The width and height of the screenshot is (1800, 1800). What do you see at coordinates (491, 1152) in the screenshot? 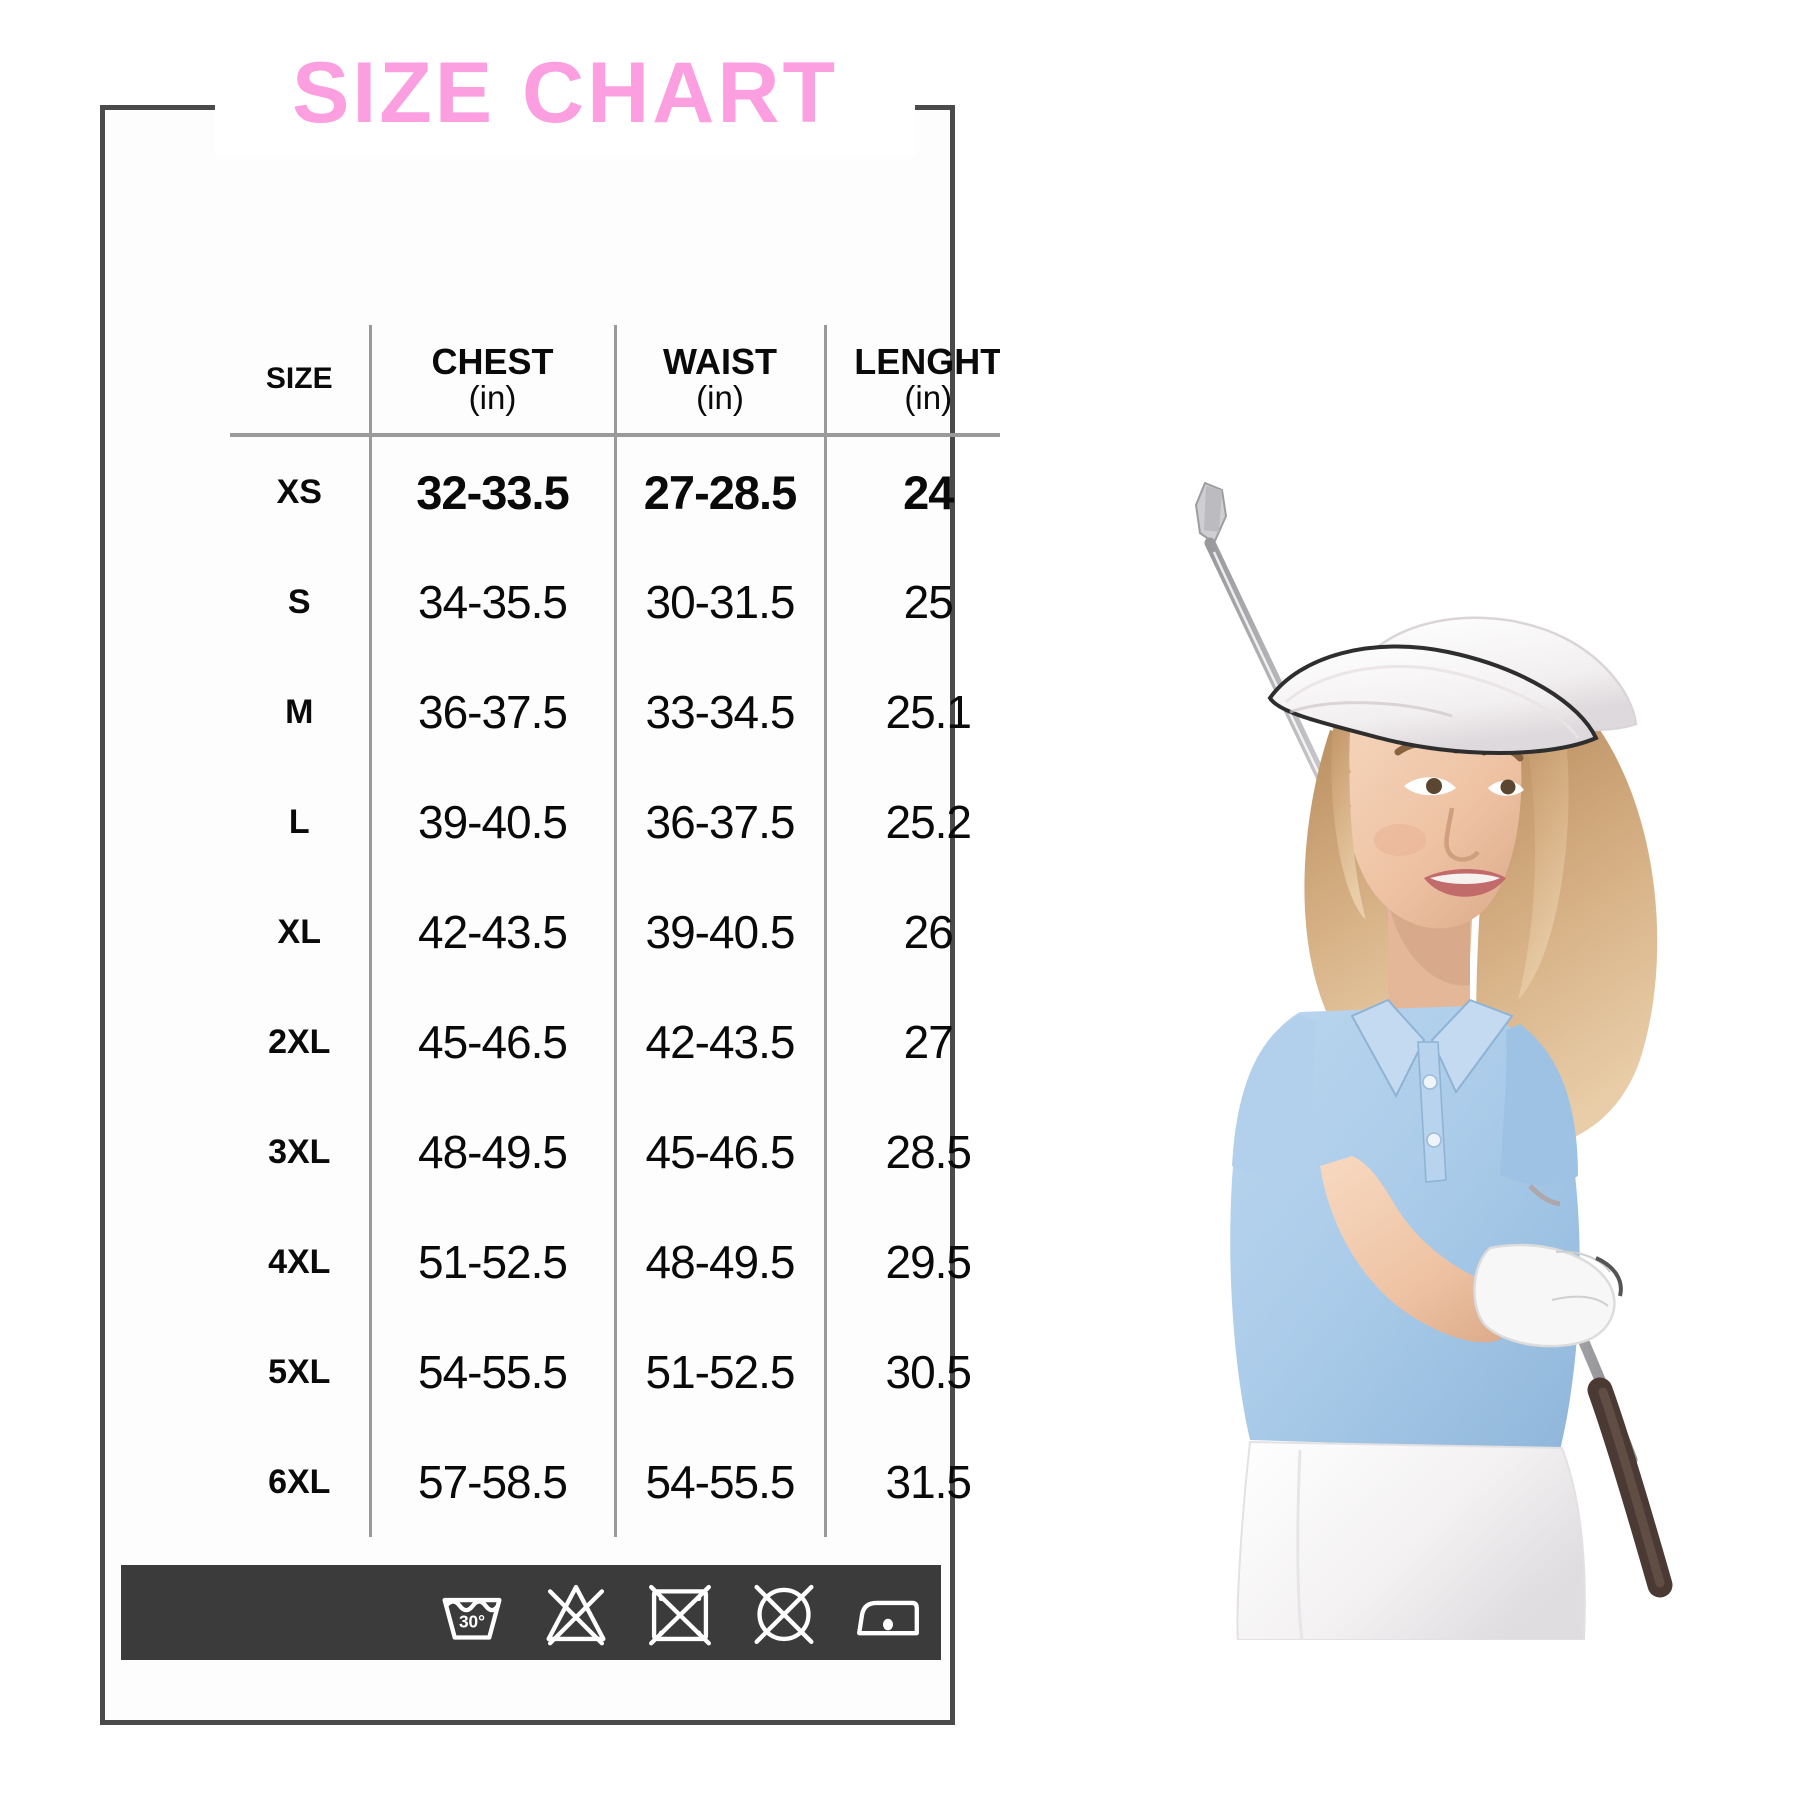
I see `cell-chest: 48-49.5` at bounding box center [491, 1152].